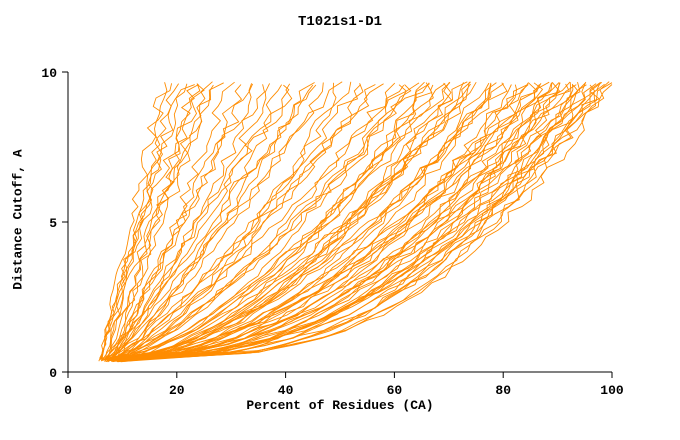  Describe the element at coordinates (53, 373) in the screenshot. I see `y-tick-label: 0` at that location.